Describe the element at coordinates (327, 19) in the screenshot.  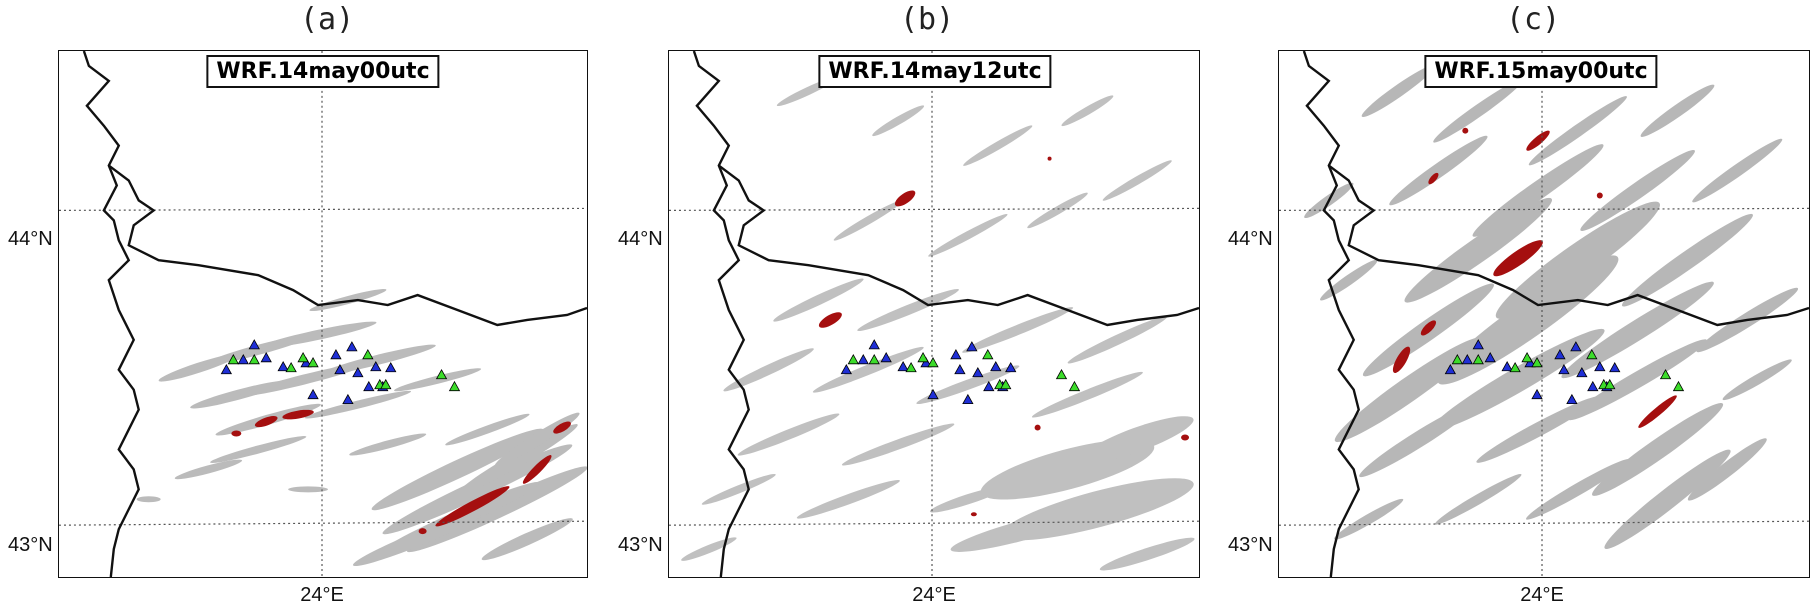
I see `panel-letter: (a)` at that location.